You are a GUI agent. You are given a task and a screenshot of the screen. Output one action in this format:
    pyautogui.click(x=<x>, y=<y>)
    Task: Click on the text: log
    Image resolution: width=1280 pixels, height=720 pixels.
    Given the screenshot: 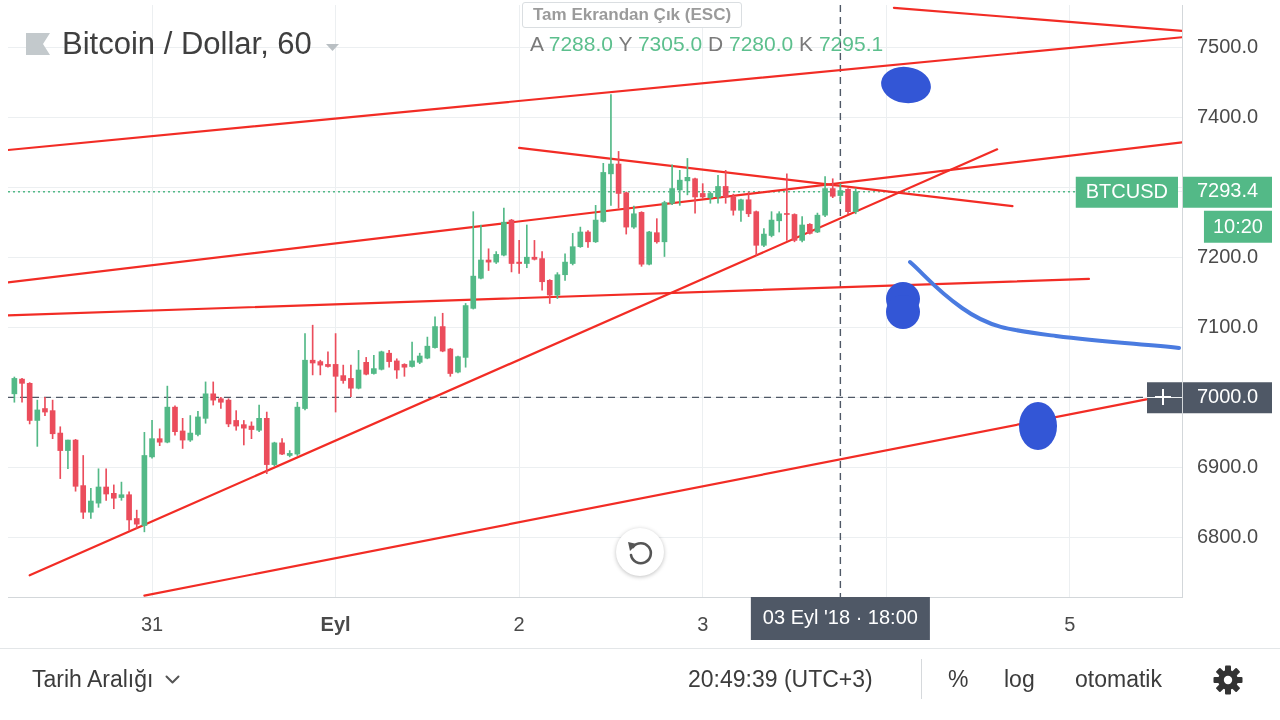 What is the action you would take?
    pyautogui.click(x=1019, y=679)
    